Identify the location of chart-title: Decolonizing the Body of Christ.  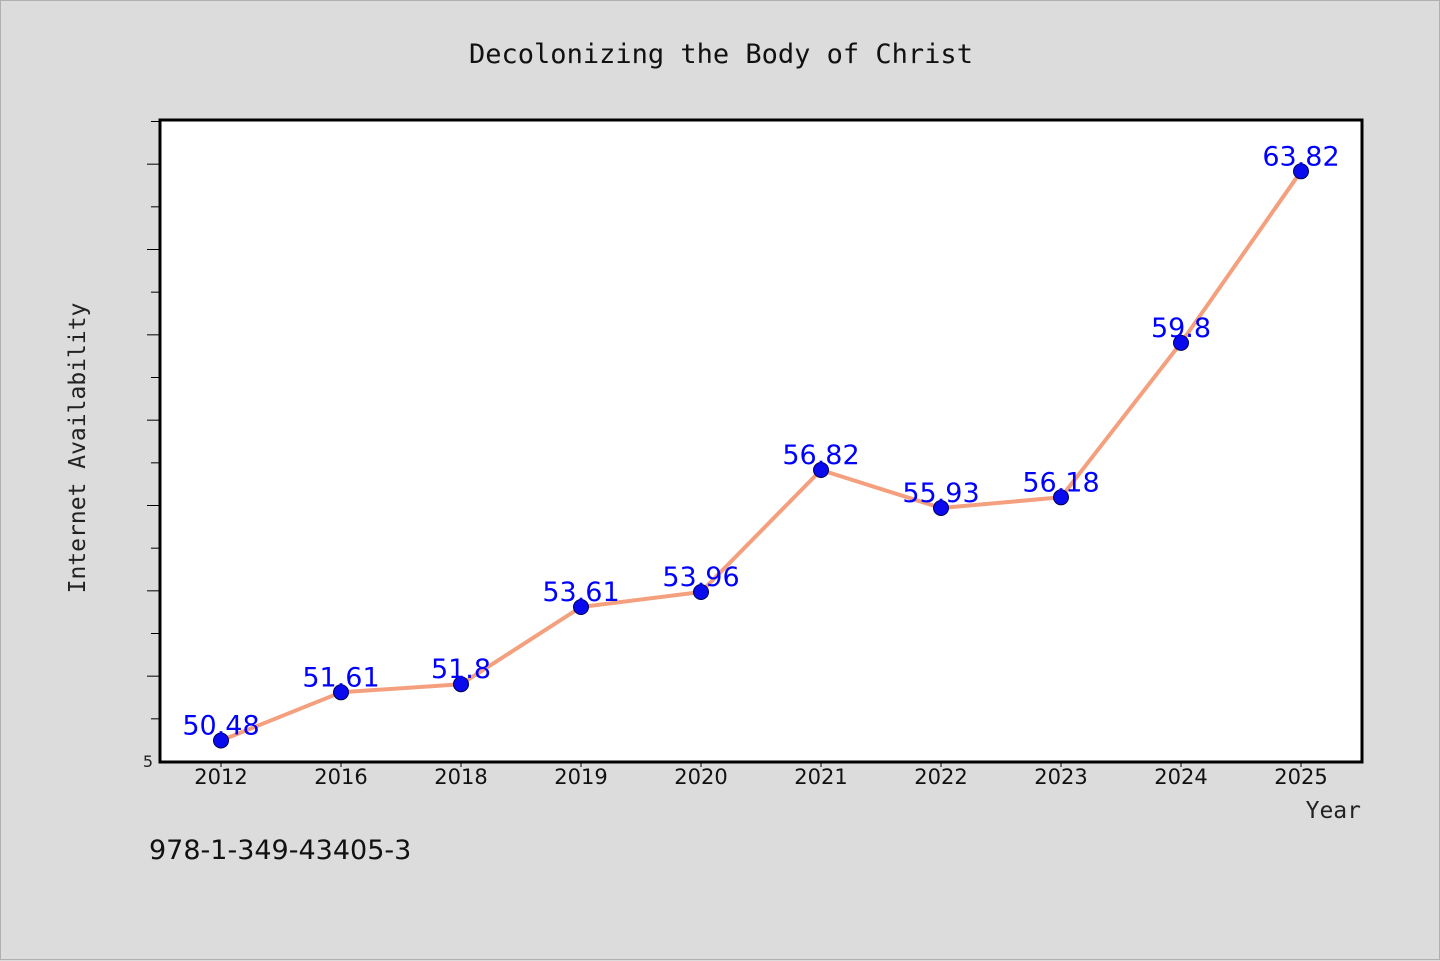
(721, 54).